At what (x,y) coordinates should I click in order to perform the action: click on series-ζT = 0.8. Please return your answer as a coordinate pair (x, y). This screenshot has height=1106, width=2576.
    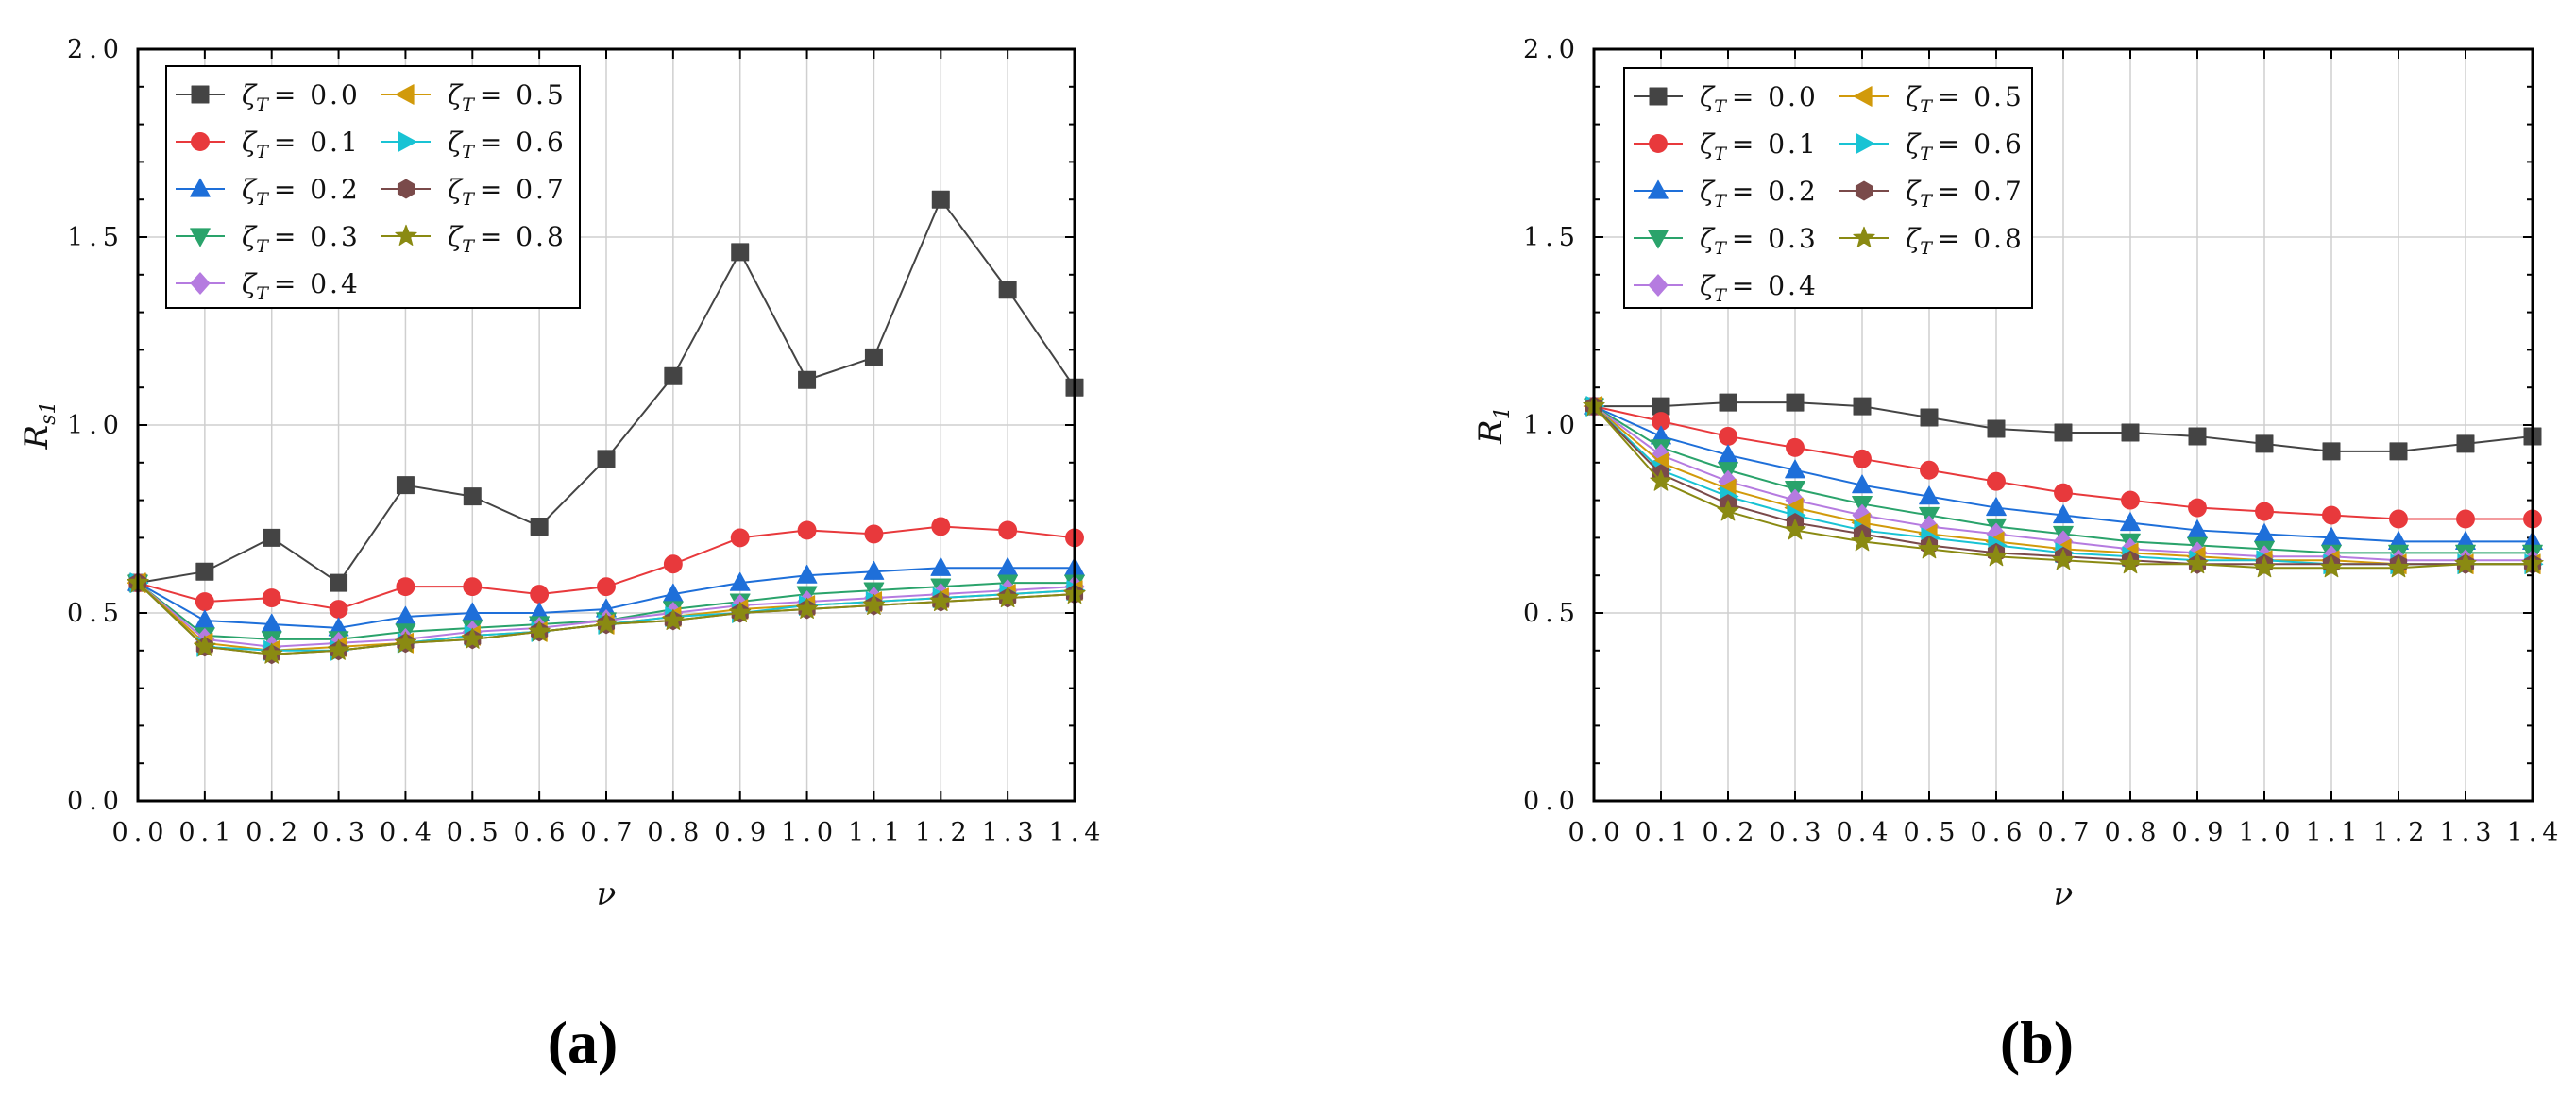
    Looking at the image, I should click on (606, 617).